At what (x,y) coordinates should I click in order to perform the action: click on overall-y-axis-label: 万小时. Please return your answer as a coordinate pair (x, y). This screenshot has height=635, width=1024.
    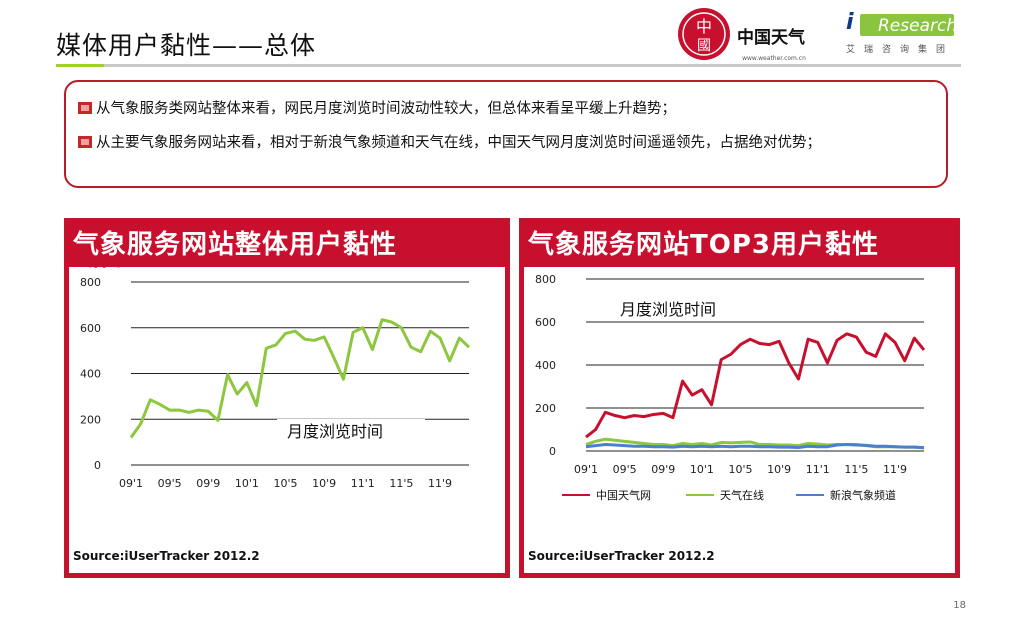
    Looking at the image, I should click on (105, 268).